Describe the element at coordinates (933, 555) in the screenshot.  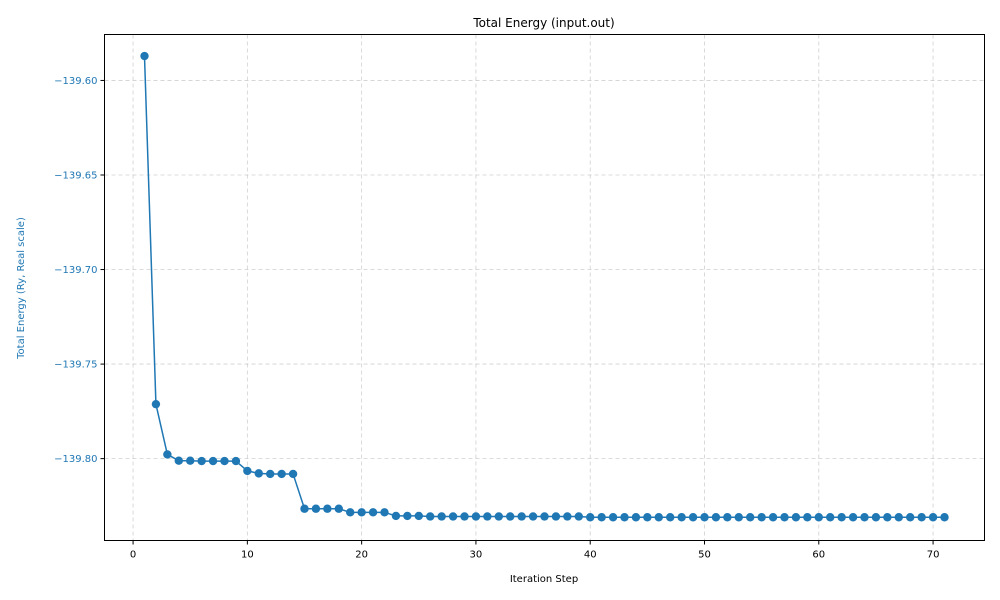
I see `x-tick-label: 70` at that location.